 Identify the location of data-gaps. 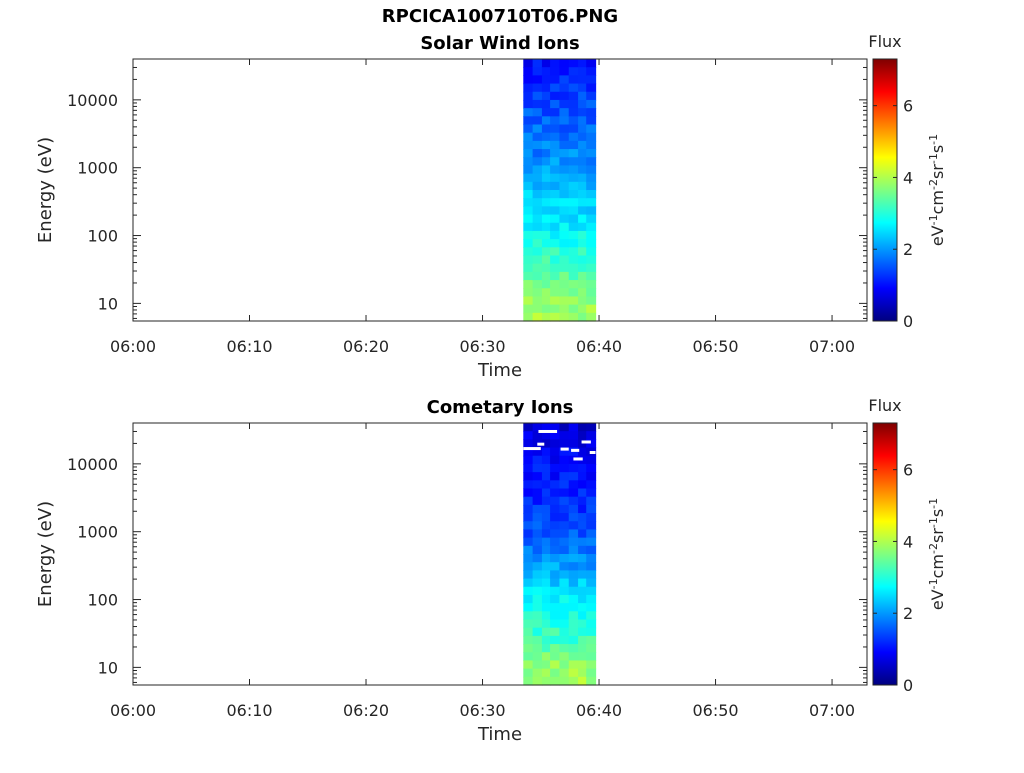
(559, 445).